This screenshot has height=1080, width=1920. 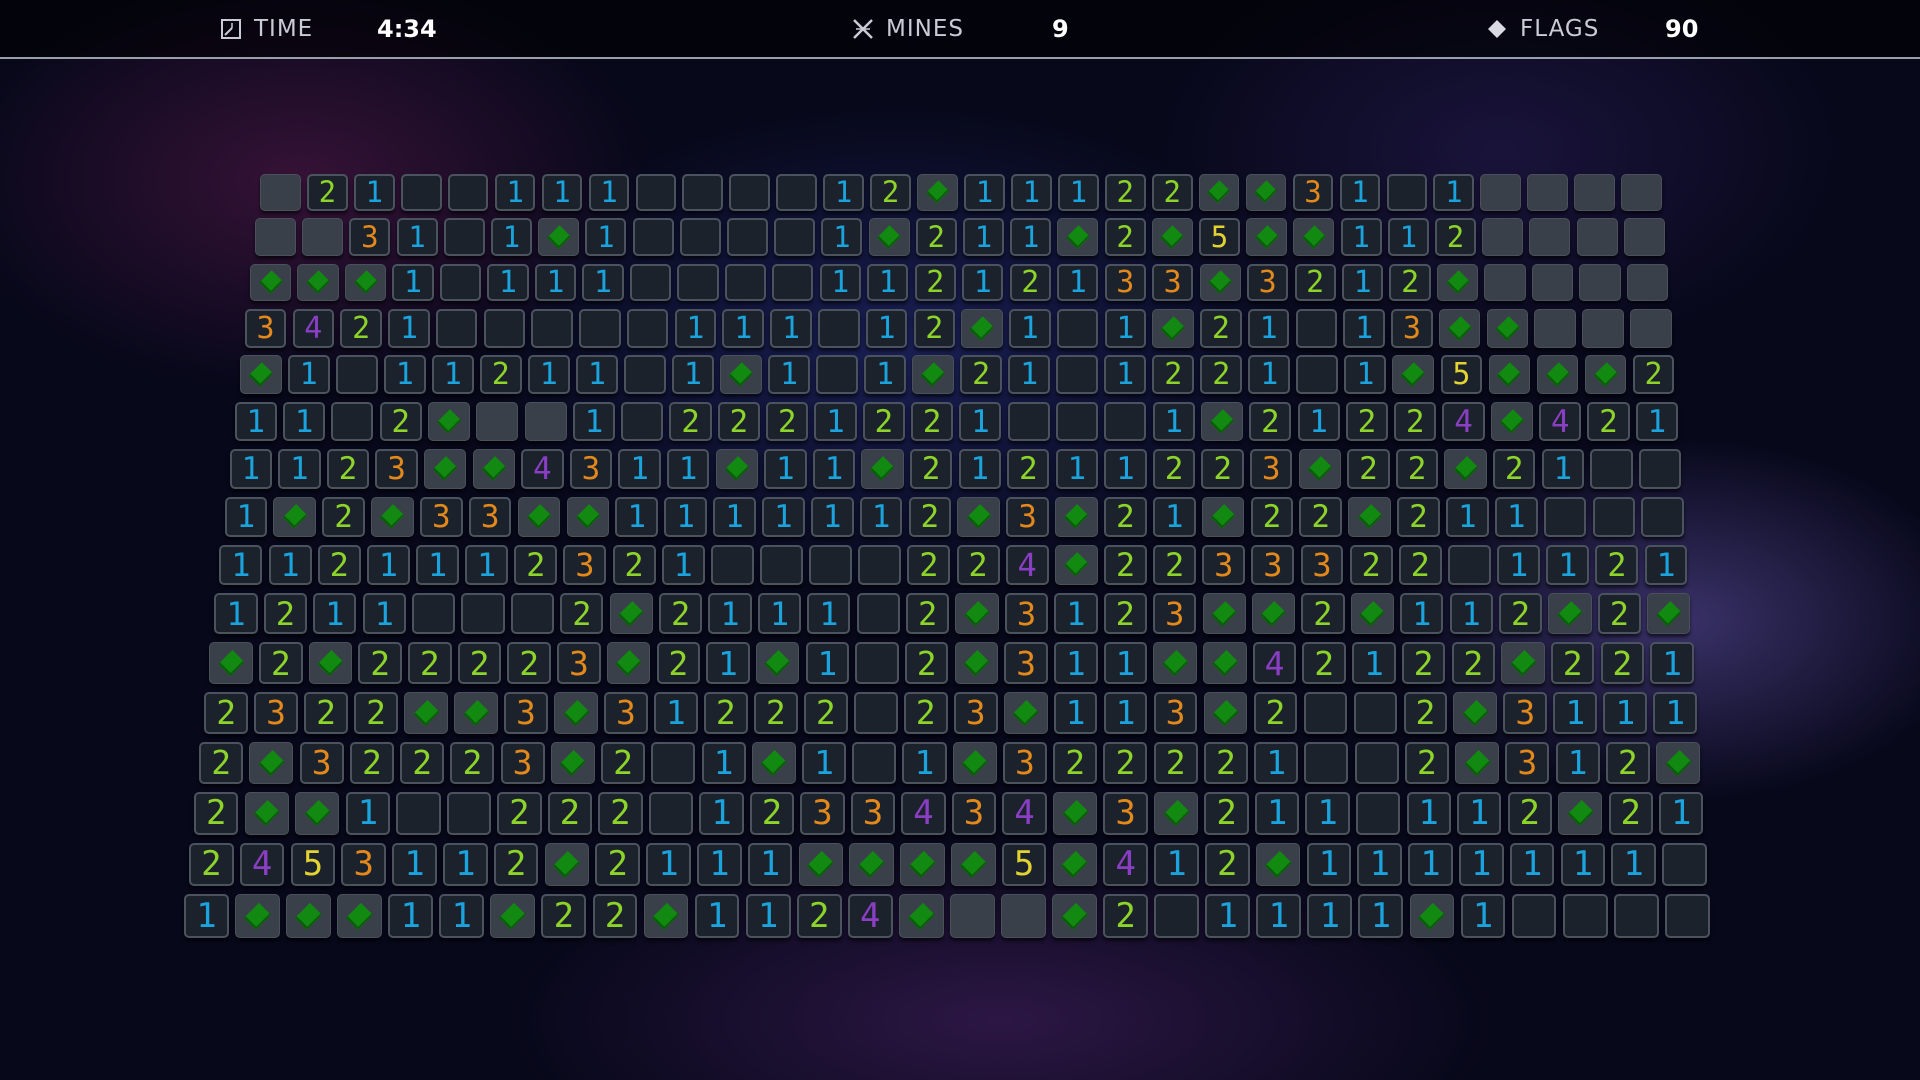 I want to click on cell-number: 5, so click(x=313, y=864).